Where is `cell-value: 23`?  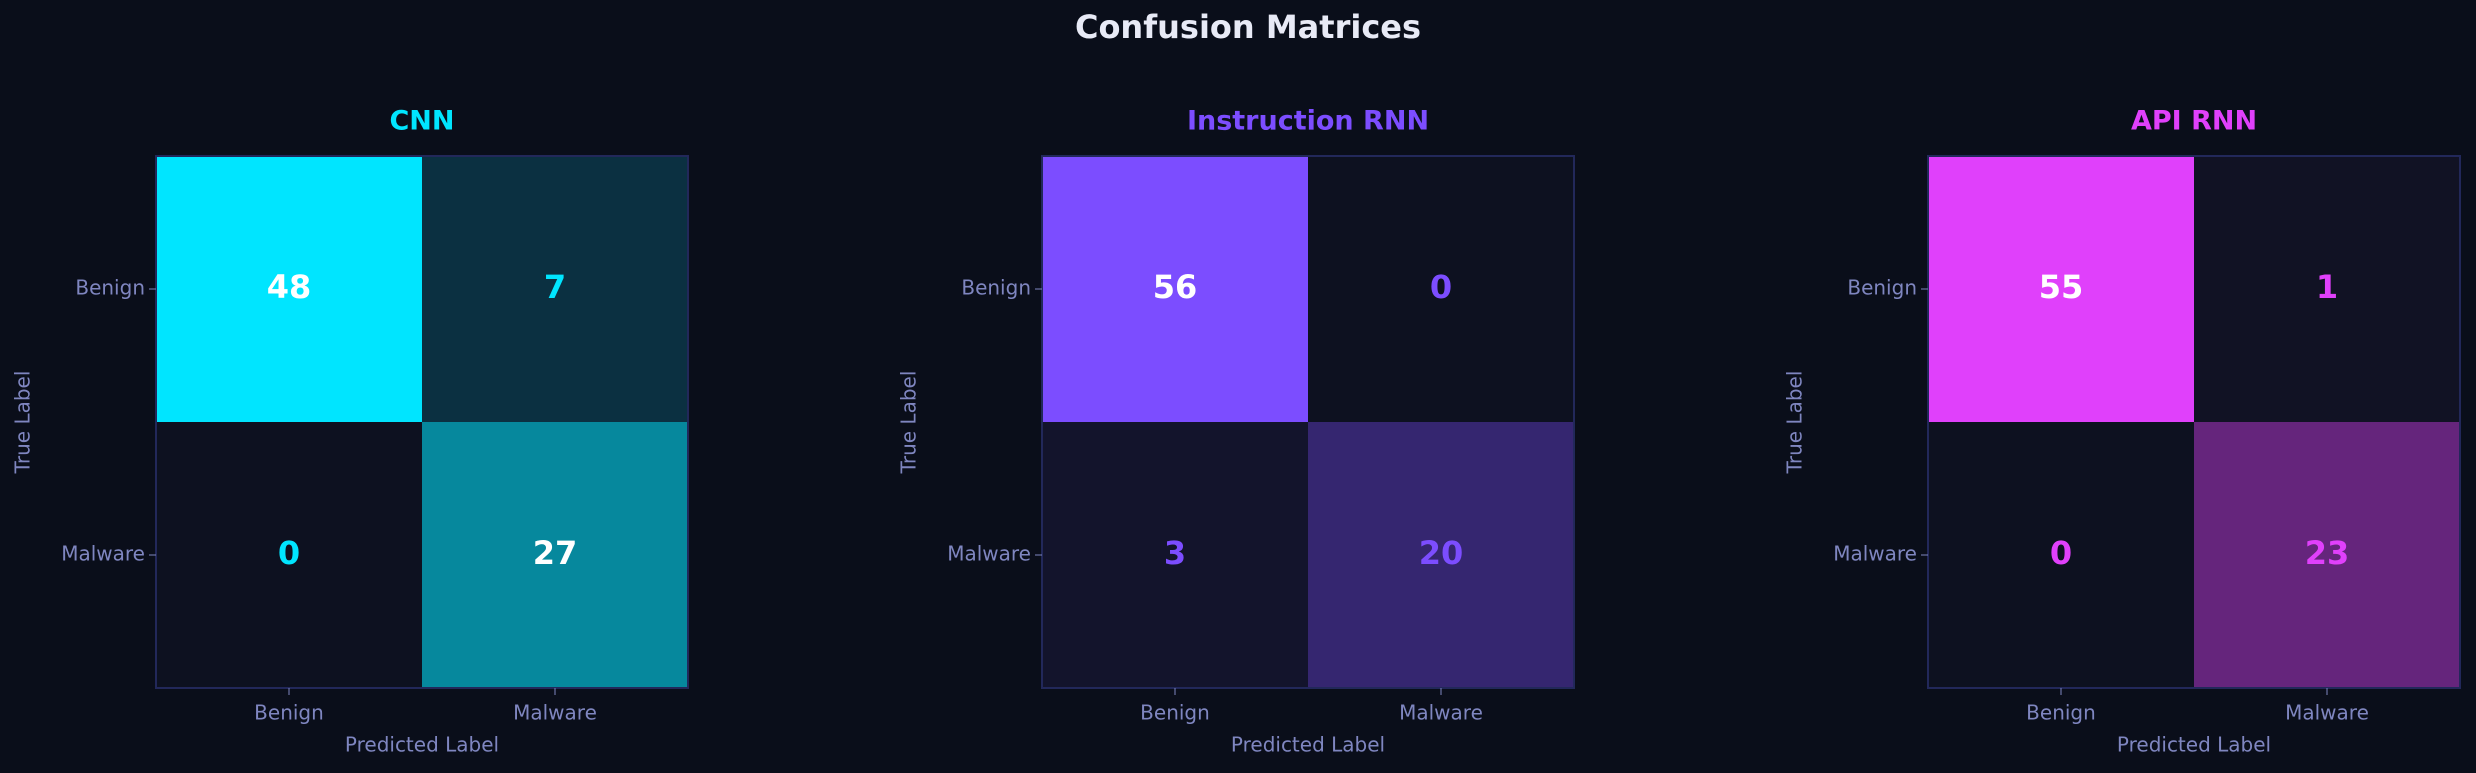
cell-value: 23 is located at coordinates (2327, 553).